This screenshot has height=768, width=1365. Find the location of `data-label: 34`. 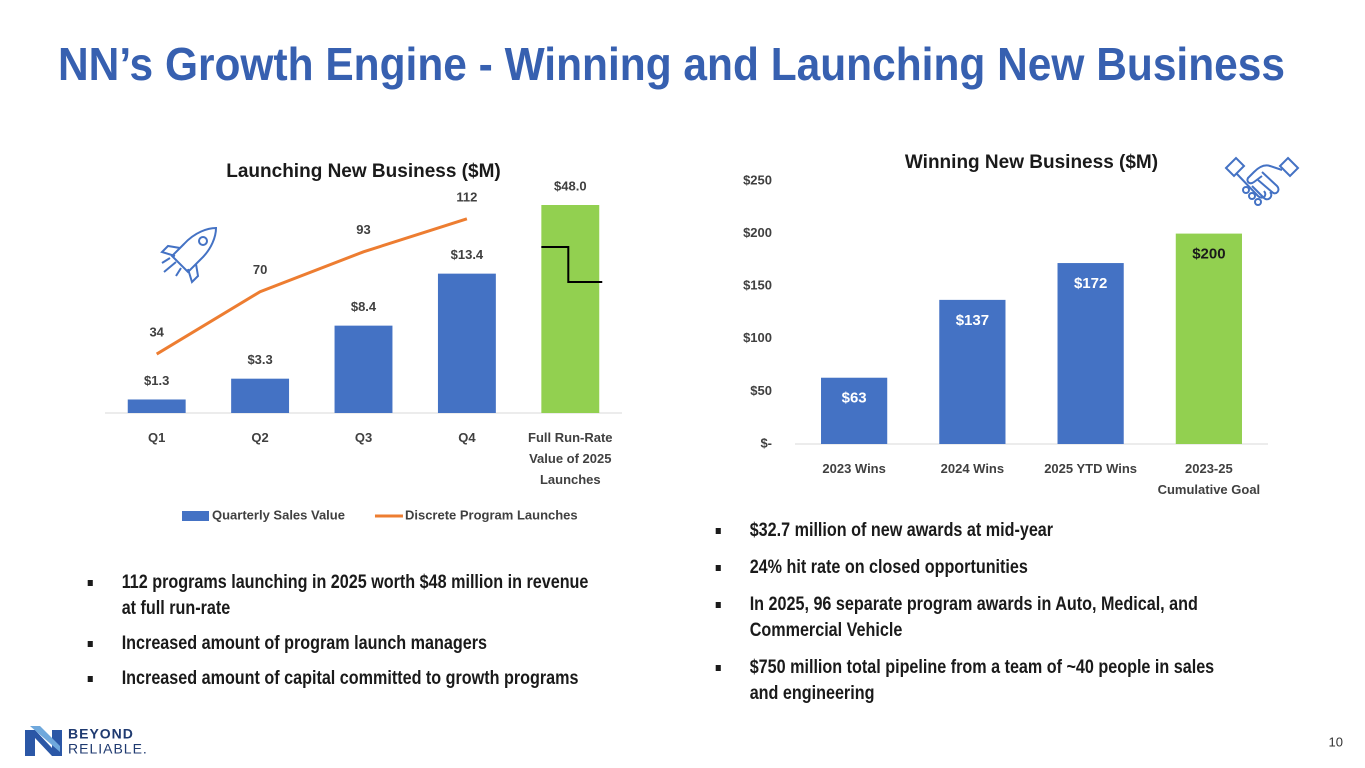

data-label: 34 is located at coordinates (156, 332).